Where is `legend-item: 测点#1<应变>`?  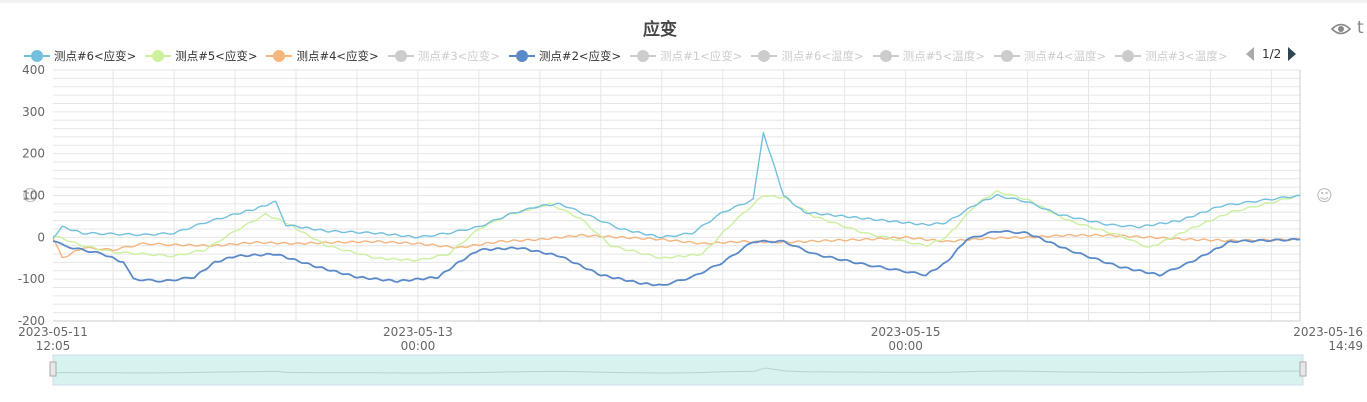 legend-item: 测点#1<应变> is located at coordinates (686, 56).